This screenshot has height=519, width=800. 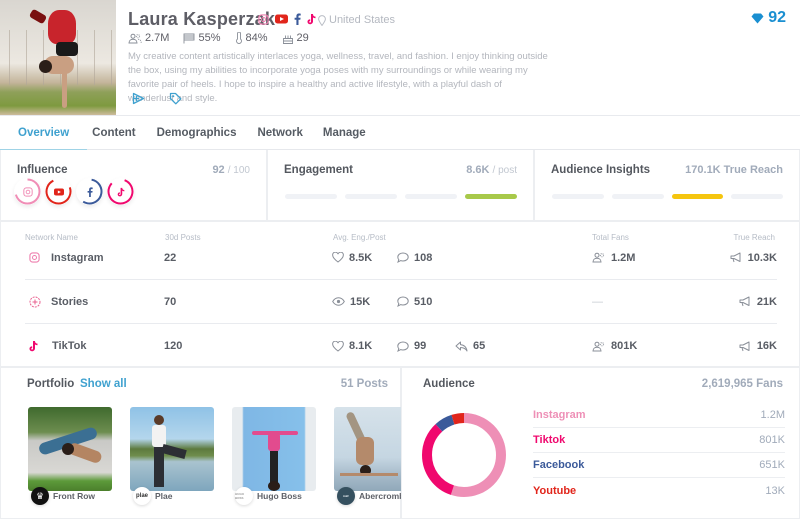 I want to click on posts-count: 51 Posts, so click(x=364, y=384).